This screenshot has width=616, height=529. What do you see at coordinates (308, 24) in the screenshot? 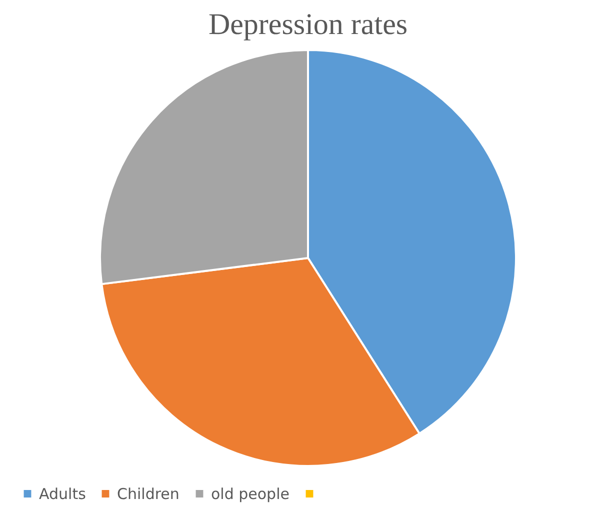
I see `chart-title: Depression rates` at bounding box center [308, 24].